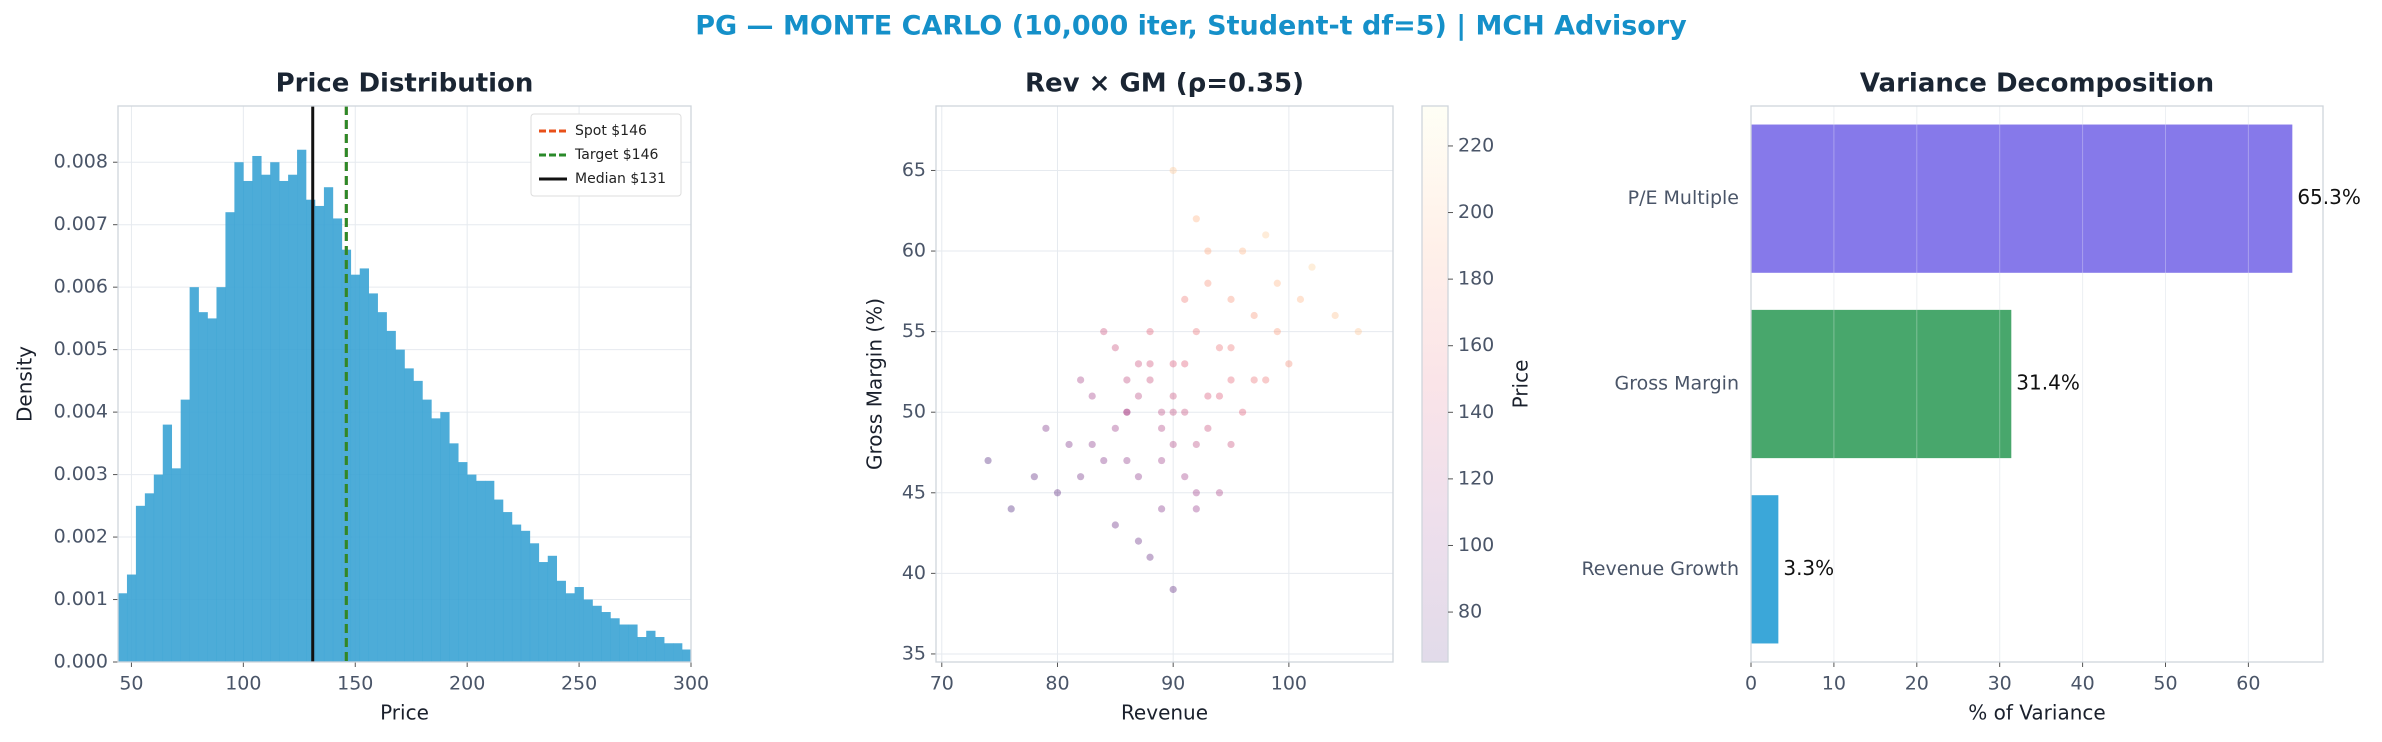 This screenshot has width=2382, height=742. I want to click on colorbar-tick-label: 220, so click(1476, 145).